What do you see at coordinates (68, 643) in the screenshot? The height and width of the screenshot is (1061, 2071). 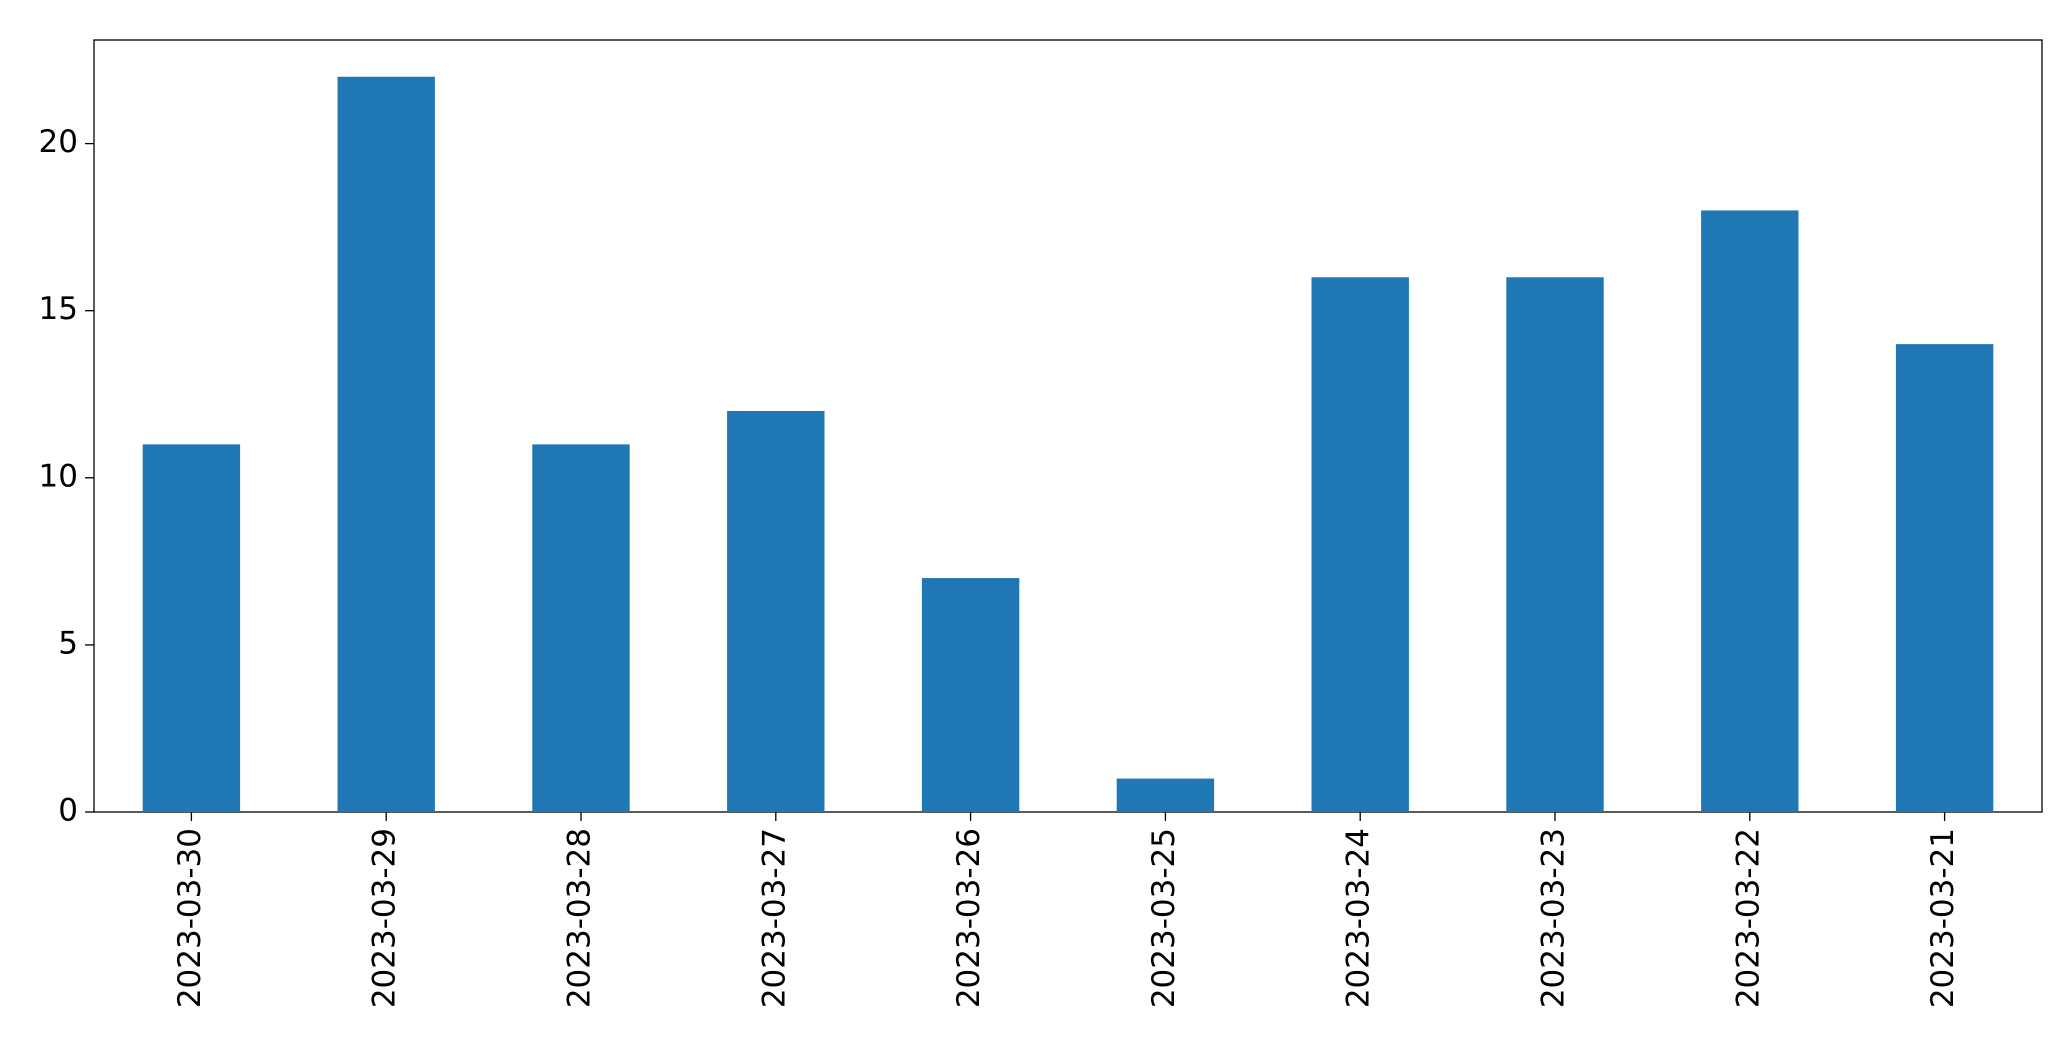 I see `y-tick-label: 5` at bounding box center [68, 643].